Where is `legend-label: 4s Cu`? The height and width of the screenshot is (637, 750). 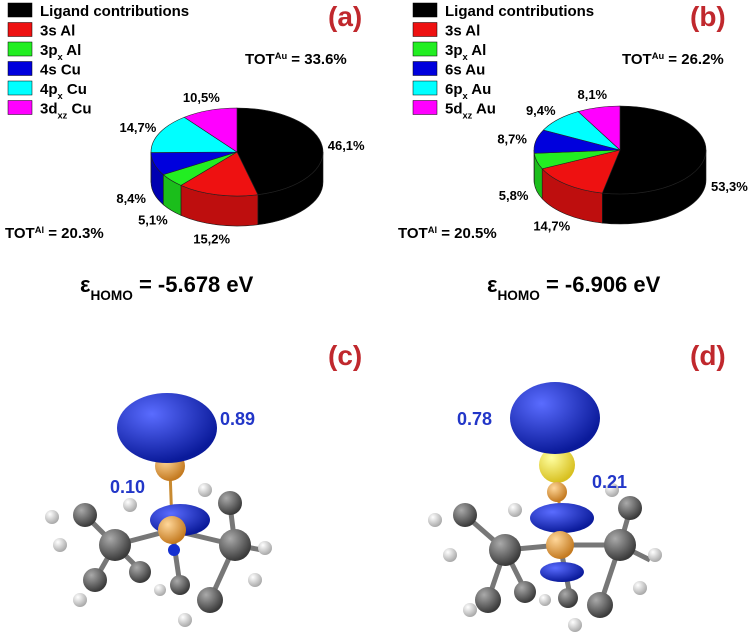
legend-label: 4s Cu is located at coordinates (60, 70).